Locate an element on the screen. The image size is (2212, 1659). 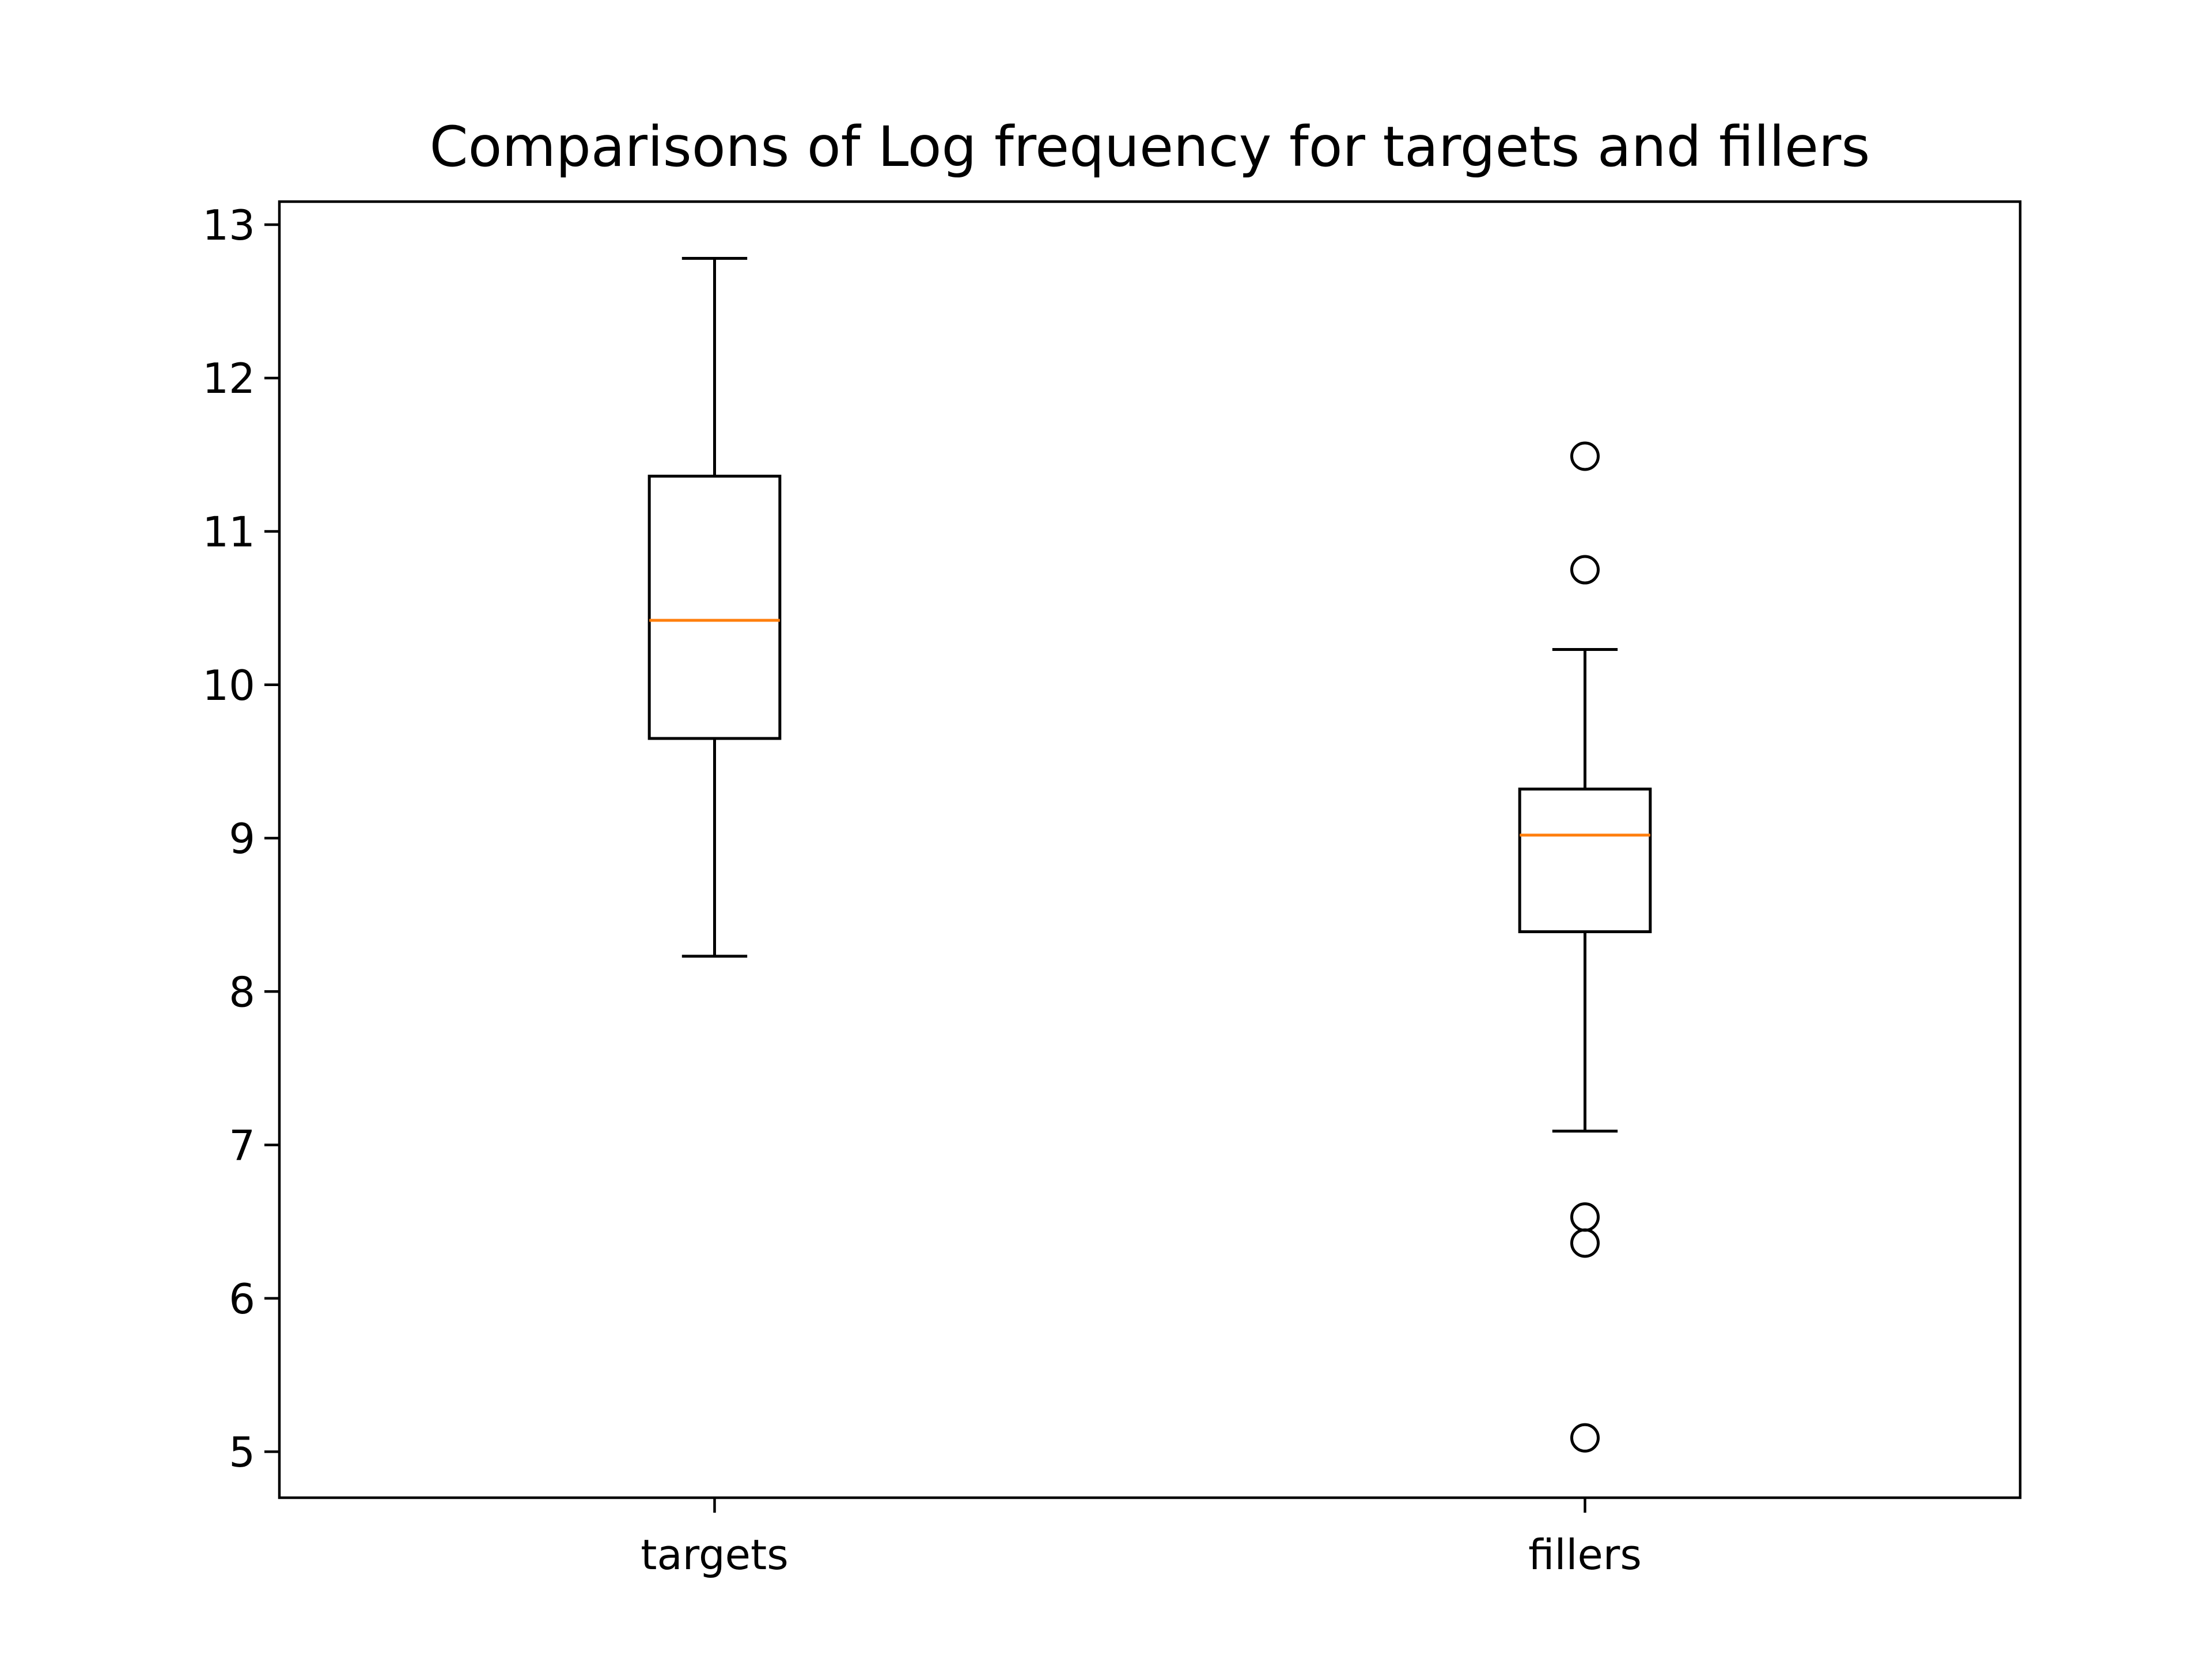
y-tick-label: 12 is located at coordinates (228, 378).